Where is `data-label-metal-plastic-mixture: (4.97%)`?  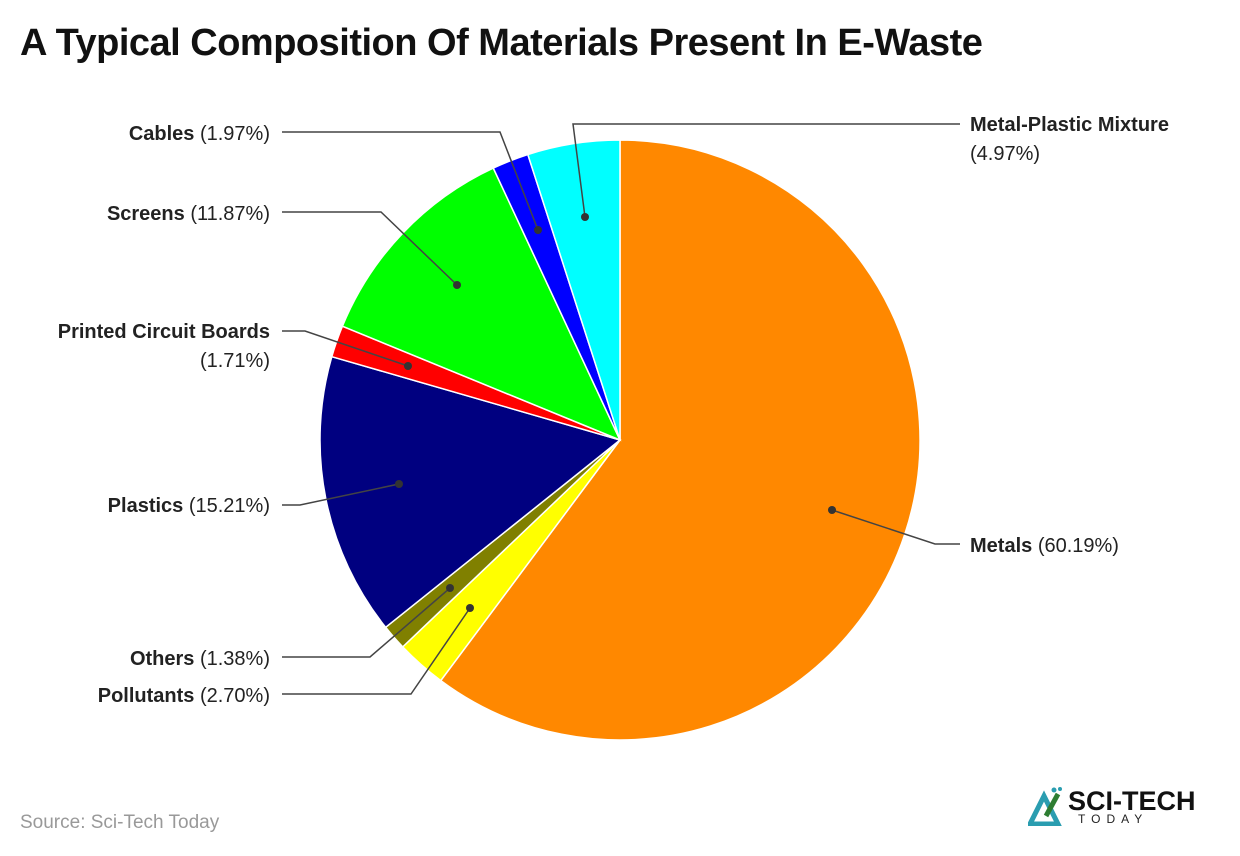 data-label-metal-plastic-mixture: (4.97%) is located at coordinates (1005, 154).